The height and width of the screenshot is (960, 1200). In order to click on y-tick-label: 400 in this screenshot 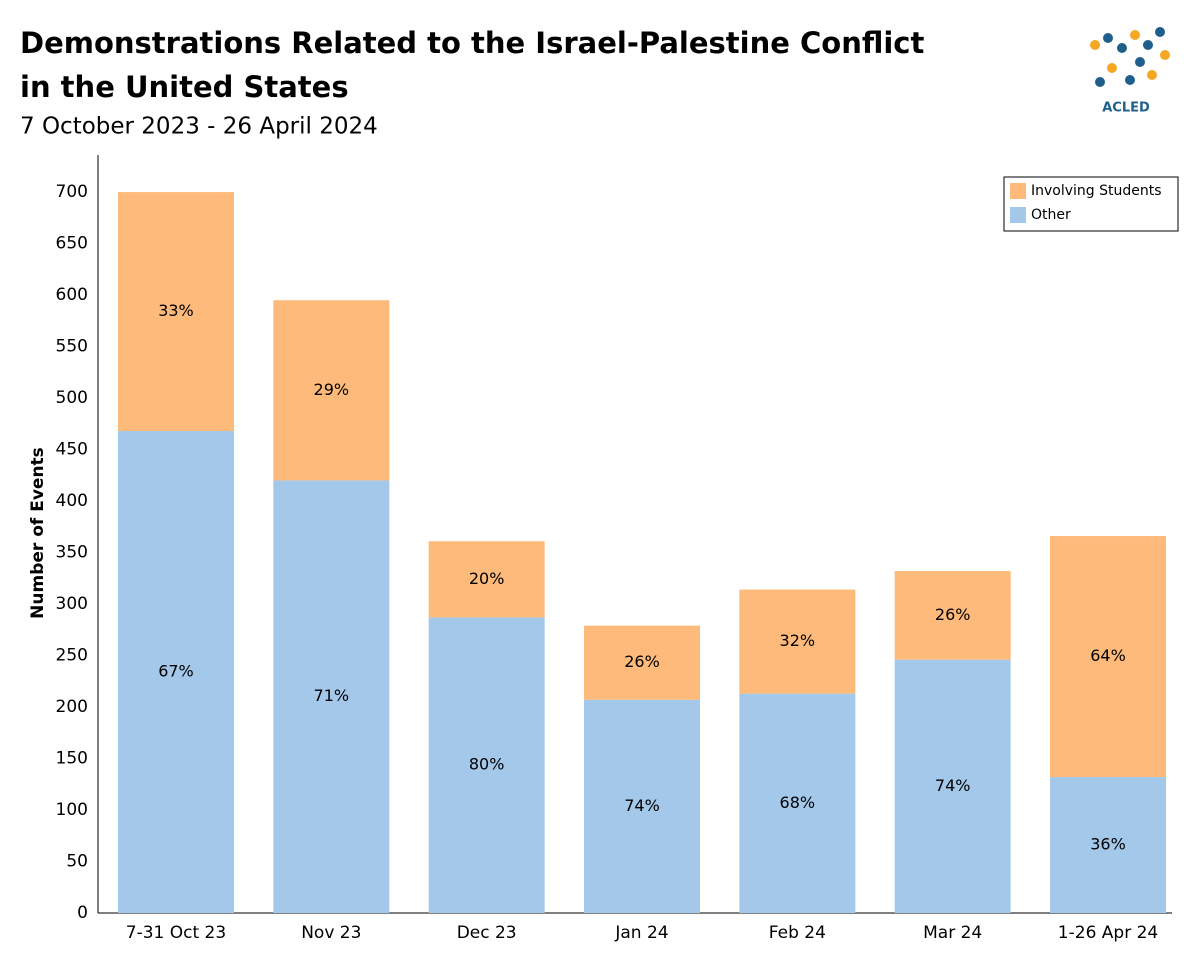, I will do `click(72, 501)`.